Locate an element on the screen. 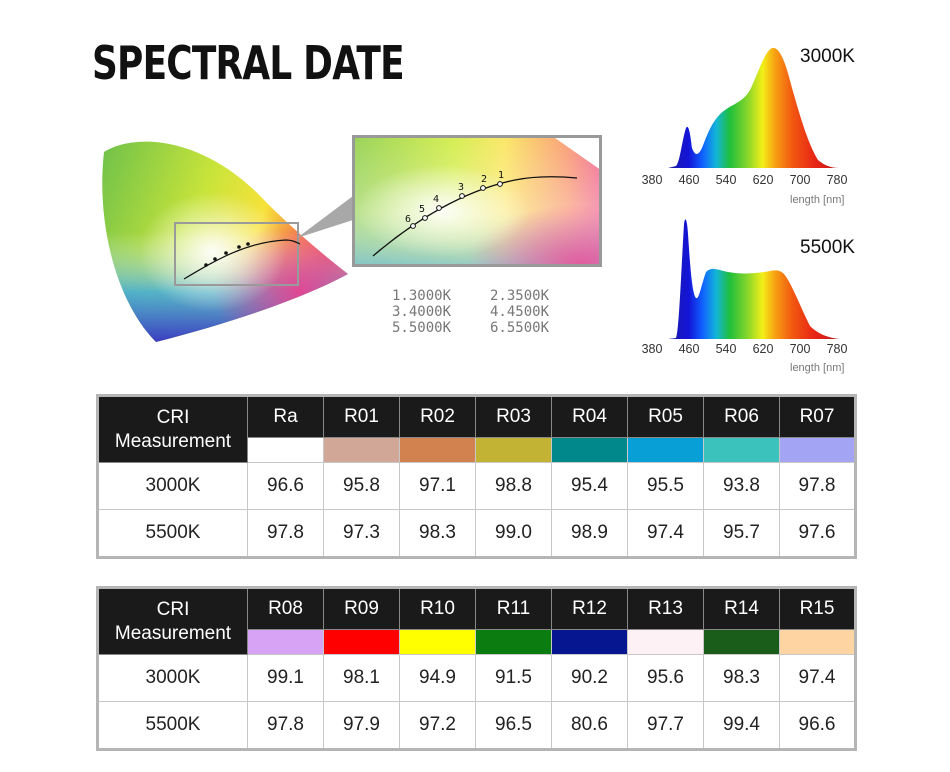 This screenshot has height=772, width=950. column-header: R02 is located at coordinates (437, 416).